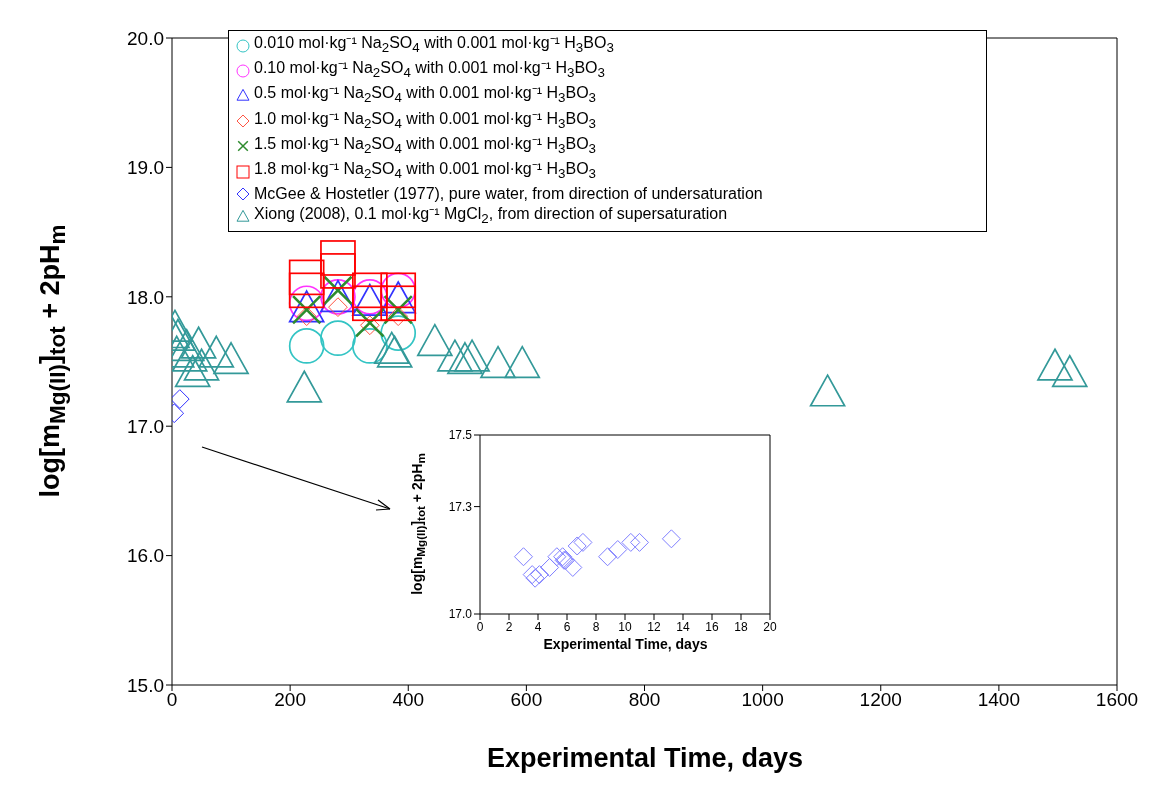 The image size is (1154, 789). Describe the element at coordinates (145, 556) in the screenshot. I see `y-tick-label: 16.0` at that location.